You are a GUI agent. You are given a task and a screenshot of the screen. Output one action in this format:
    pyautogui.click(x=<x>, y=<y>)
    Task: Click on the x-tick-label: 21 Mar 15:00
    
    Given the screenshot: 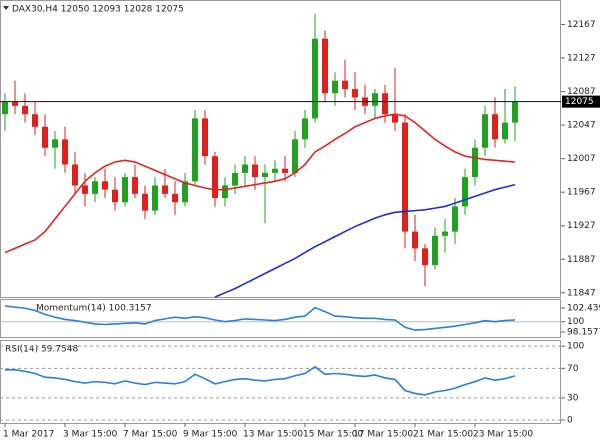 What is the action you would take?
    pyautogui.click(x=443, y=435)
    